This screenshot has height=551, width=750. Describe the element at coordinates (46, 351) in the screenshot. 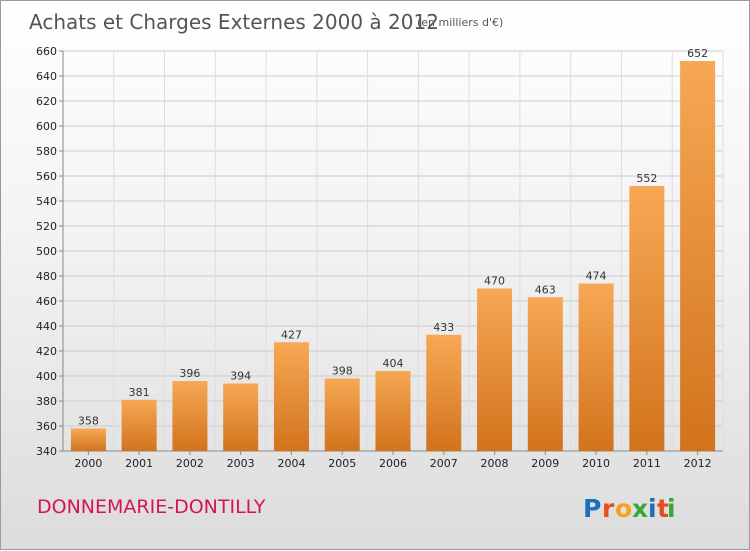

I see `y-tick-label: 420` at that location.